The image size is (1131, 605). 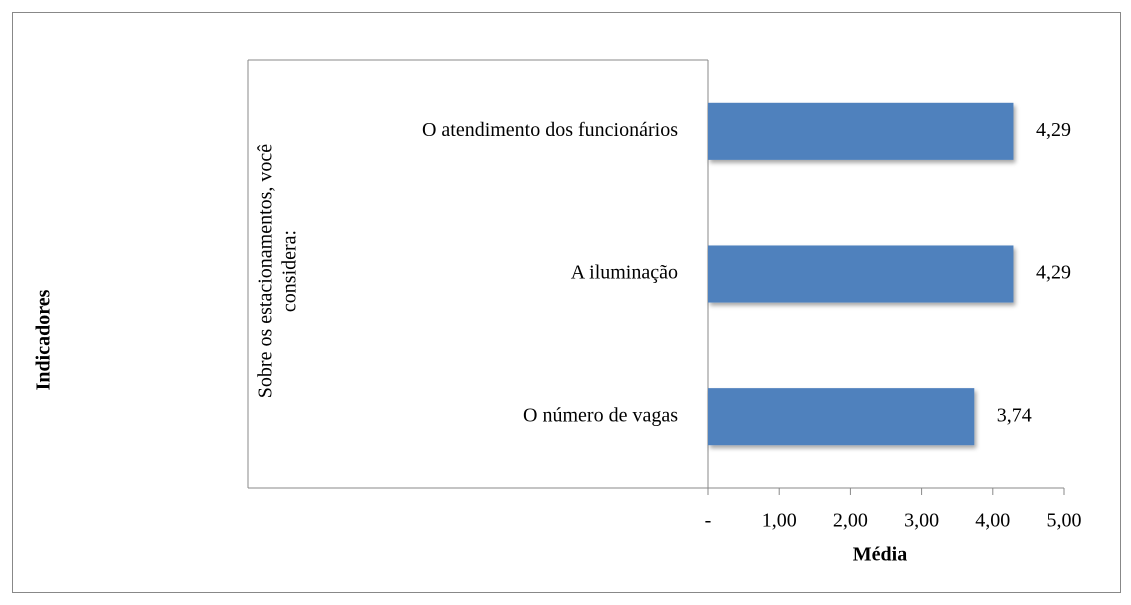 I want to click on data-label: 3,74, so click(x=1014, y=415).